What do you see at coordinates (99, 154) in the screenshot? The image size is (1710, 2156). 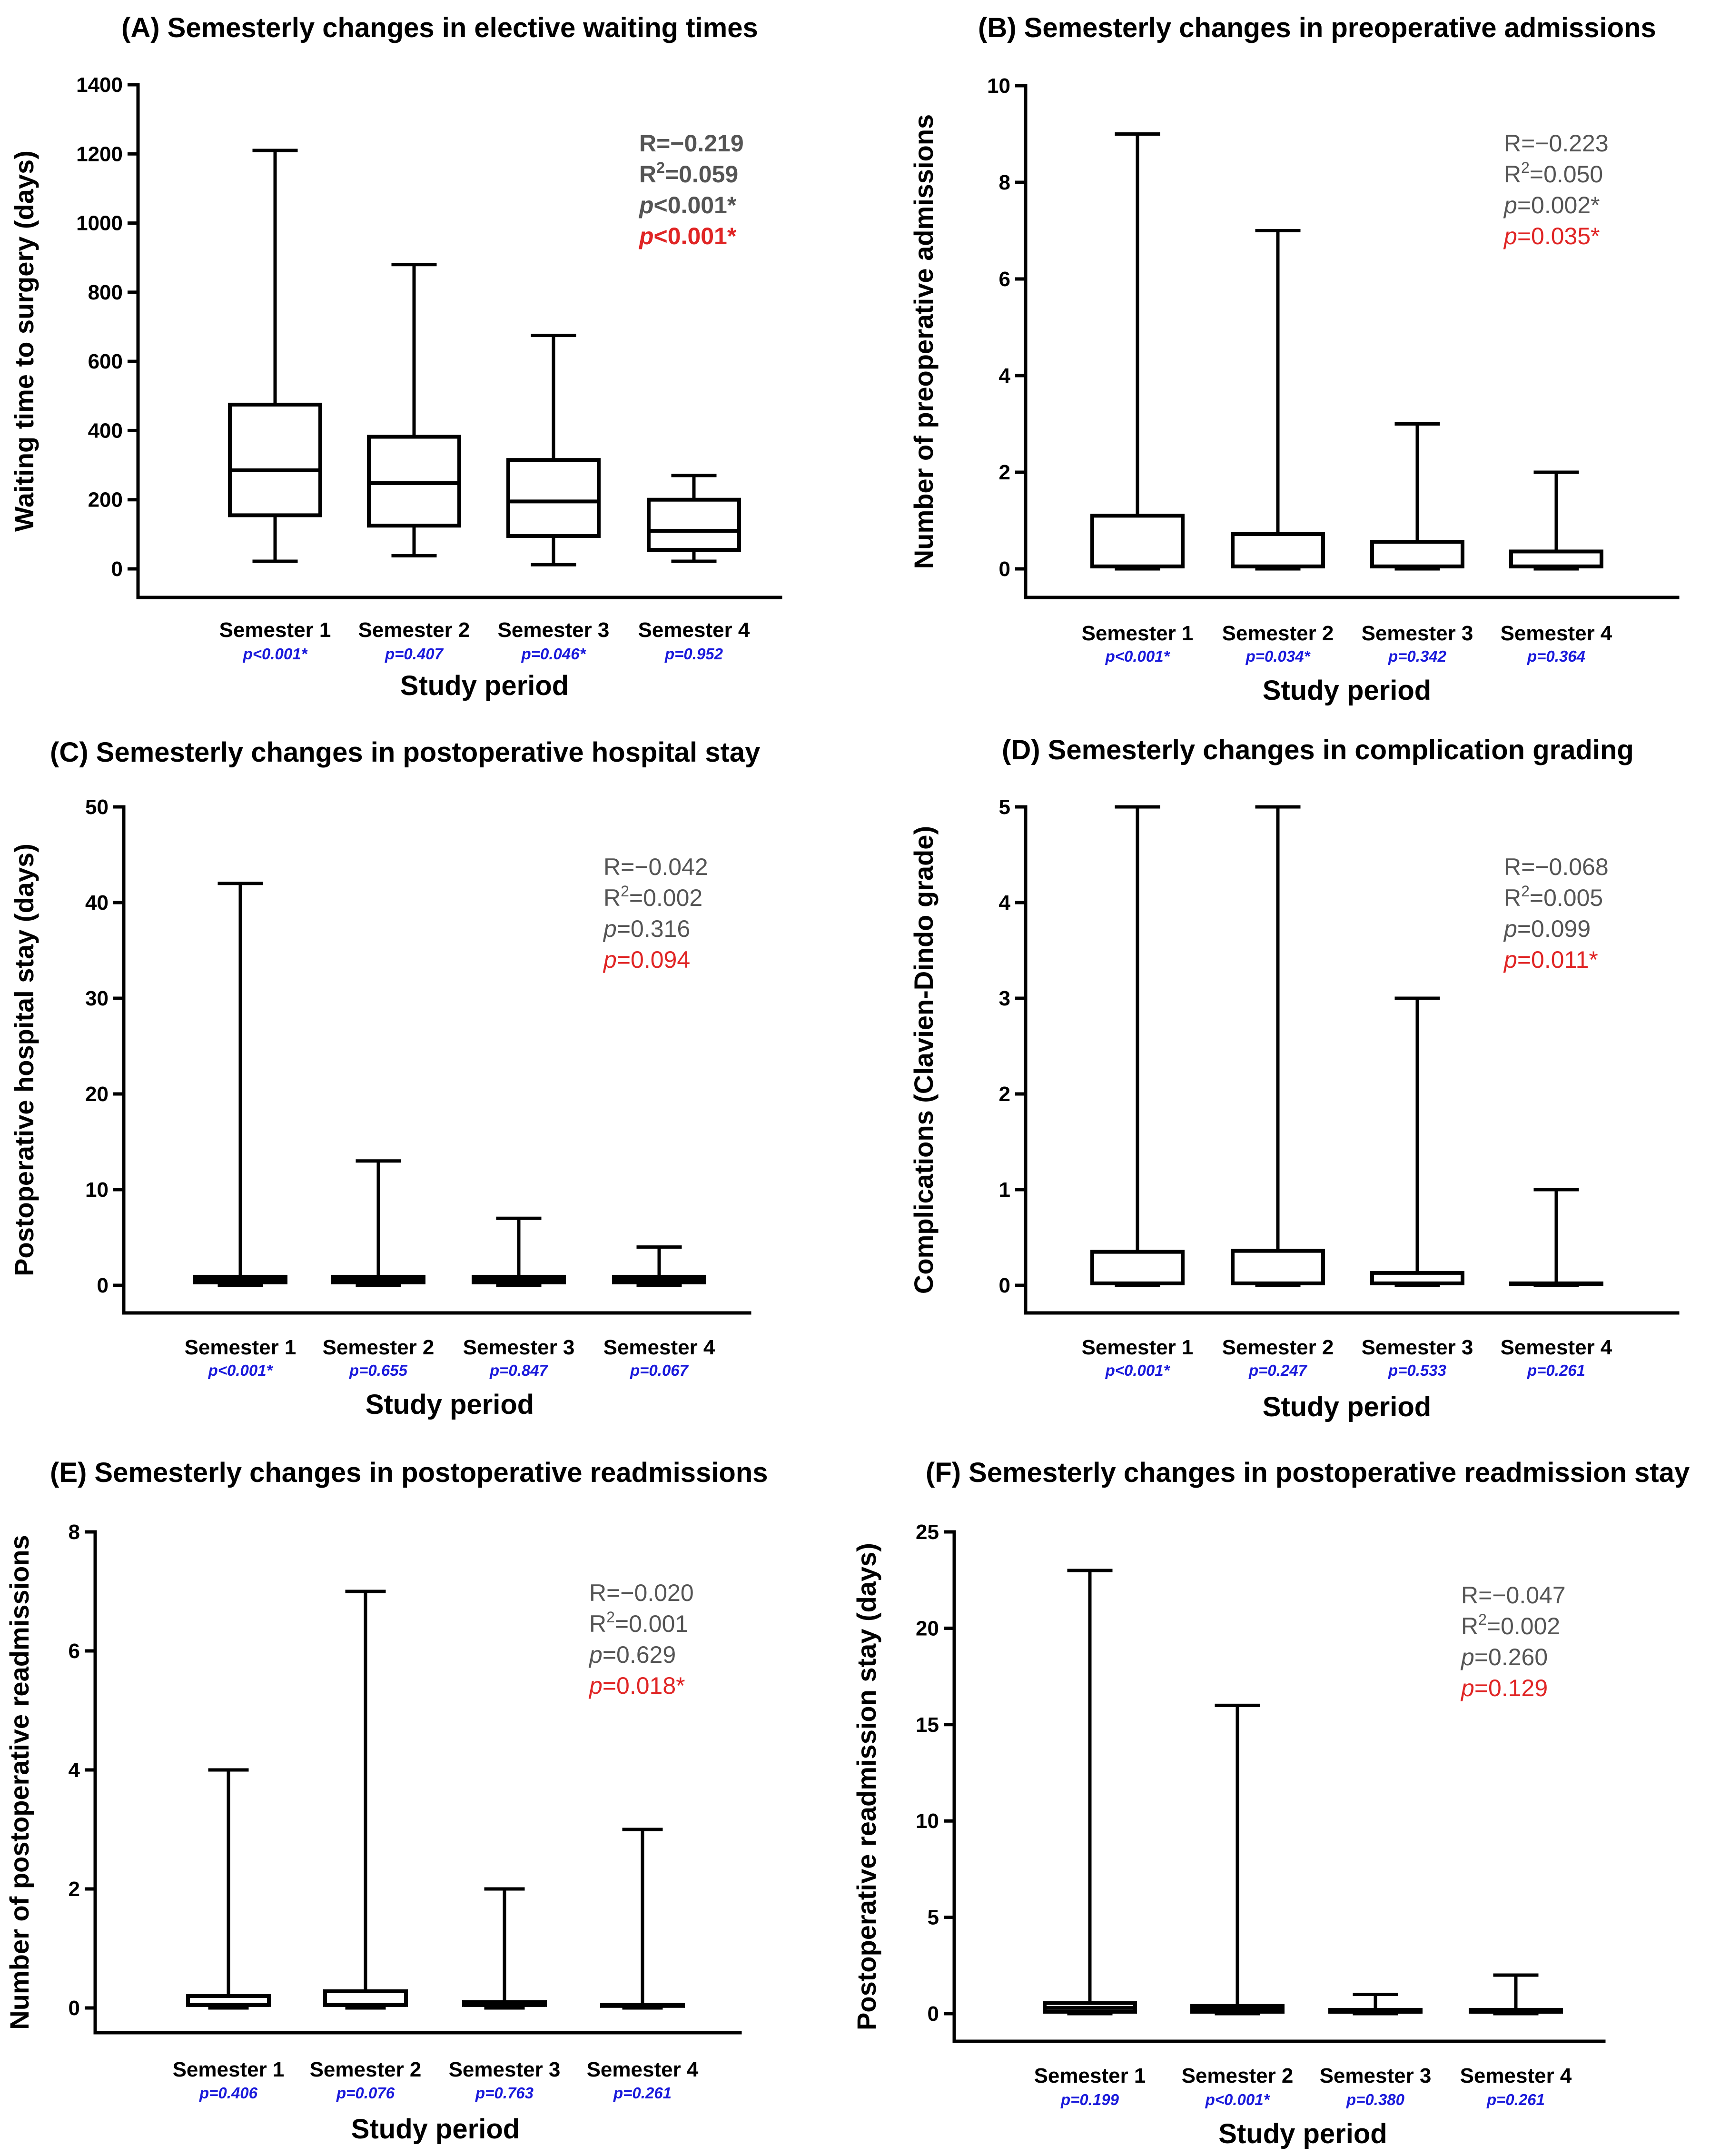 I see `y-tick-label: 1200` at bounding box center [99, 154].